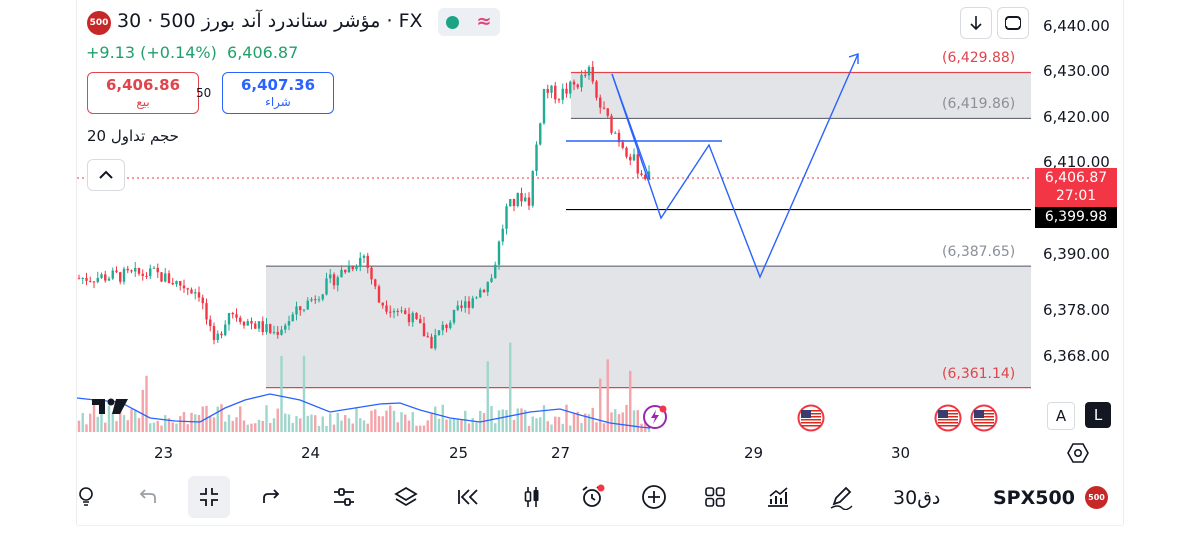 This screenshot has height=554, width=1200. Describe the element at coordinates (133, 136) in the screenshot. I see `volume-label: حجم تداول 20` at that location.